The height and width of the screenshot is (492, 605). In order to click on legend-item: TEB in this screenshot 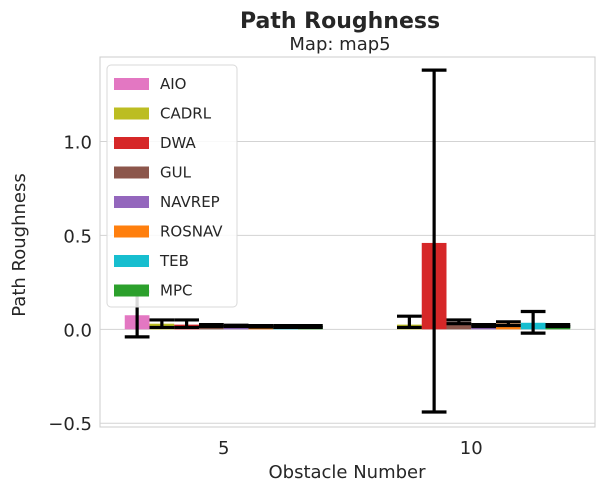, I will do `click(151, 261)`.